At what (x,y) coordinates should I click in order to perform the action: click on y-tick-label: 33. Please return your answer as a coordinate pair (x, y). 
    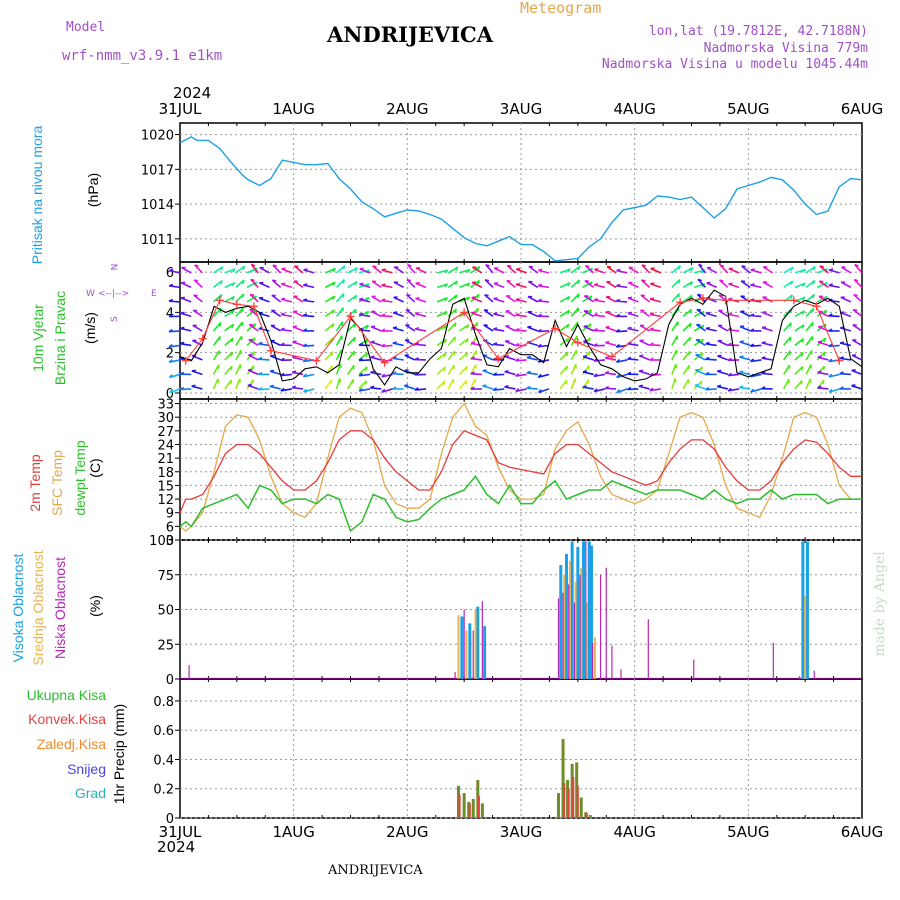
    Looking at the image, I should click on (165, 405).